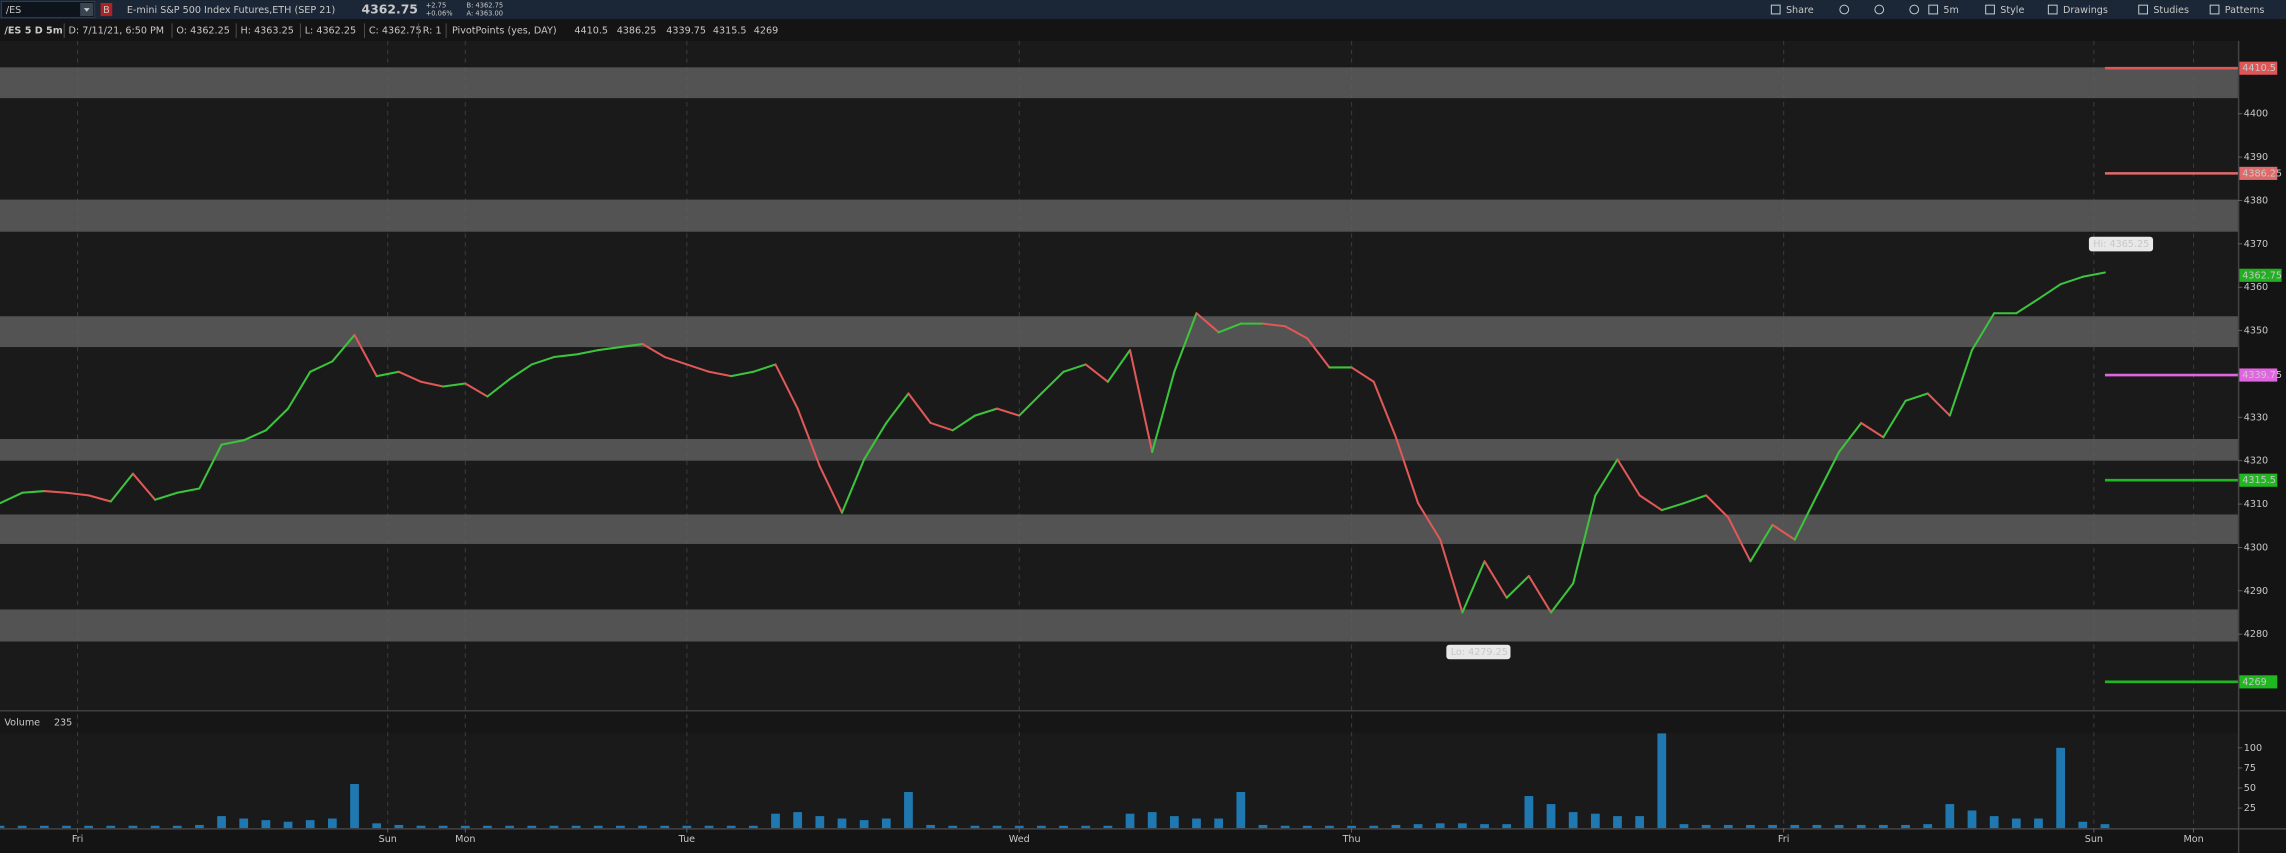 This screenshot has width=2286, height=853. I want to click on x-tick-label: Thu, so click(1351, 839).